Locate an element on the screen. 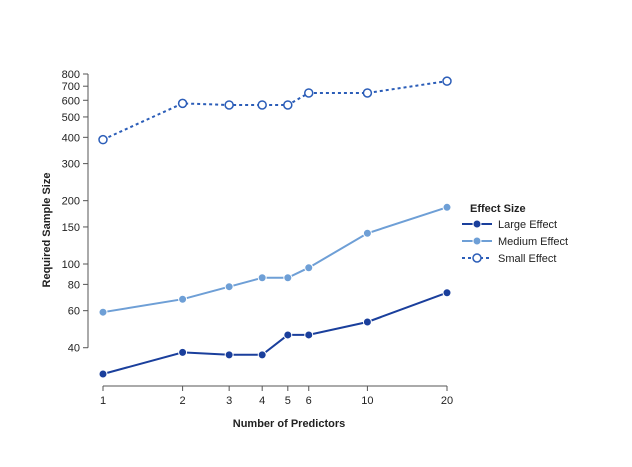 The height and width of the screenshot is (467, 632). x-tick-label: 20 is located at coordinates (447, 401).